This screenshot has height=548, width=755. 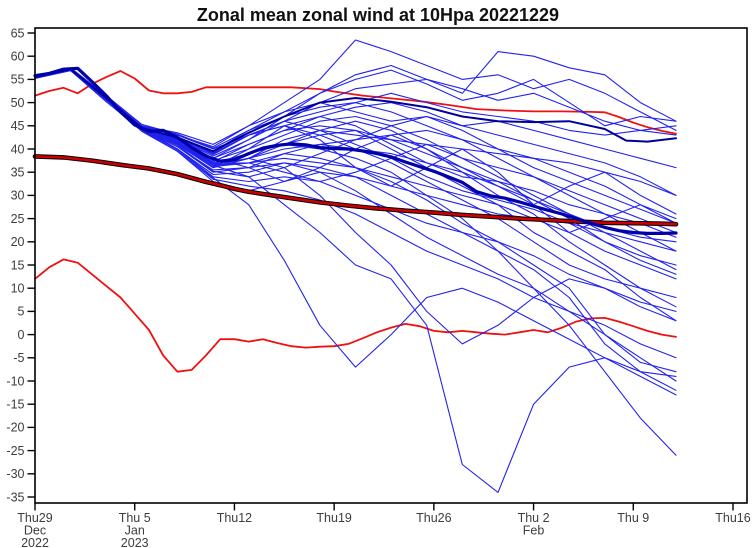 I want to click on climate-mean-line, so click(x=355, y=190).